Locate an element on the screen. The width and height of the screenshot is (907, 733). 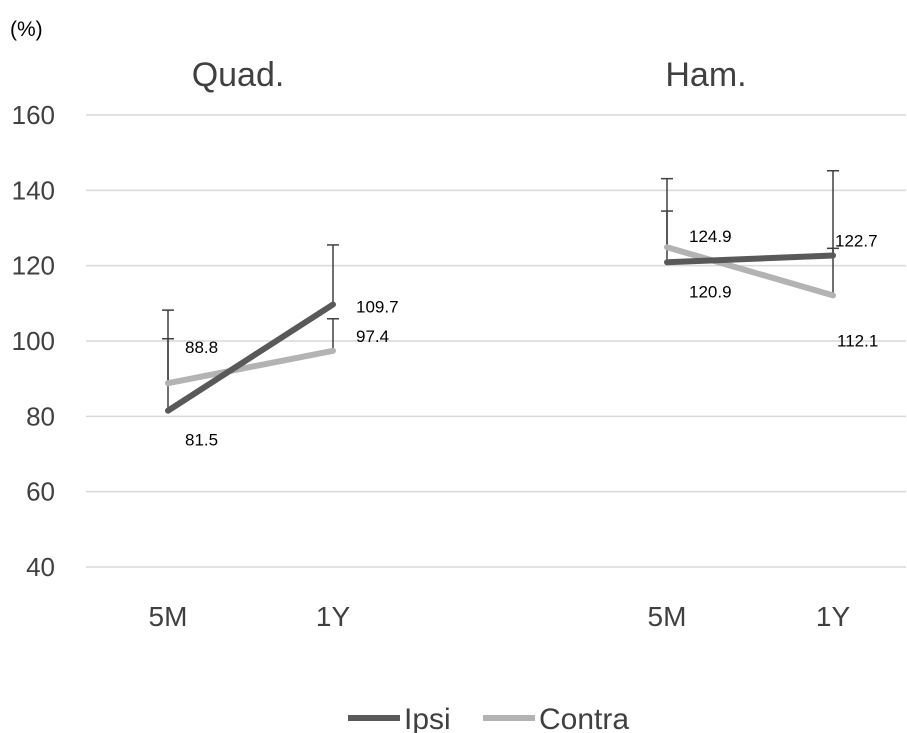
y-tick-label: 60 is located at coordinates (40, 492).